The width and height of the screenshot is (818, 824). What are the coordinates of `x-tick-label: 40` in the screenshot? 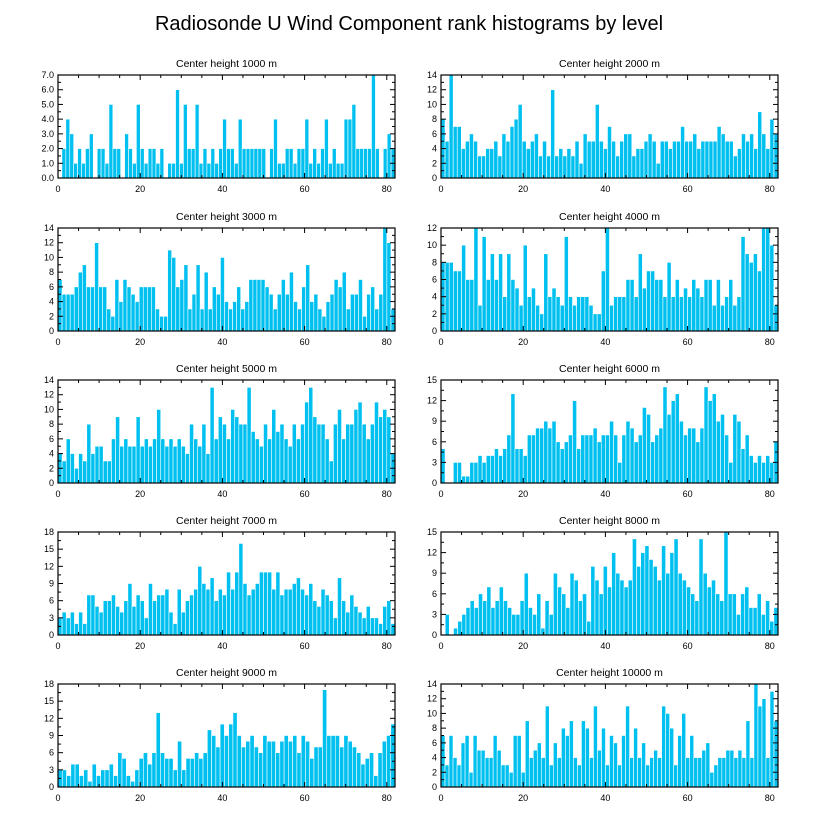 It's located at (222, 342).